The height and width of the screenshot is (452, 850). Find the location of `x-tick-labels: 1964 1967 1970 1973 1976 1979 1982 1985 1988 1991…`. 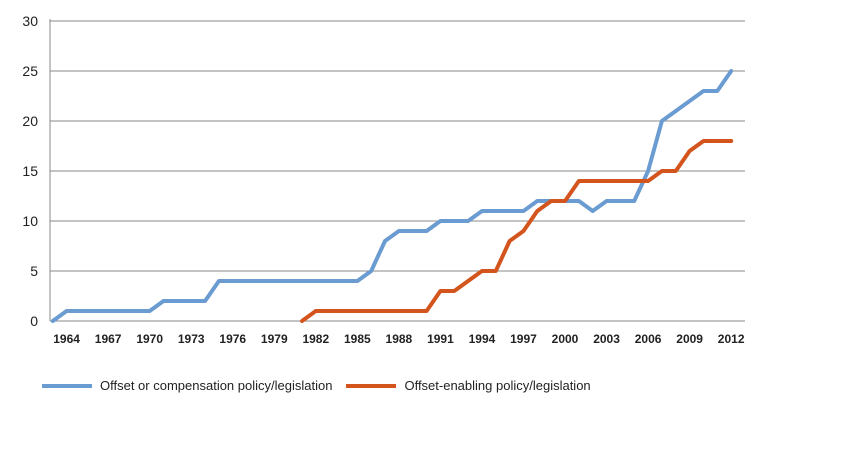

x-tick-labels: 1964 1967 1970 1973 1976 1979 1982 1985 1988 1991… is located at coordinates (399, 339).